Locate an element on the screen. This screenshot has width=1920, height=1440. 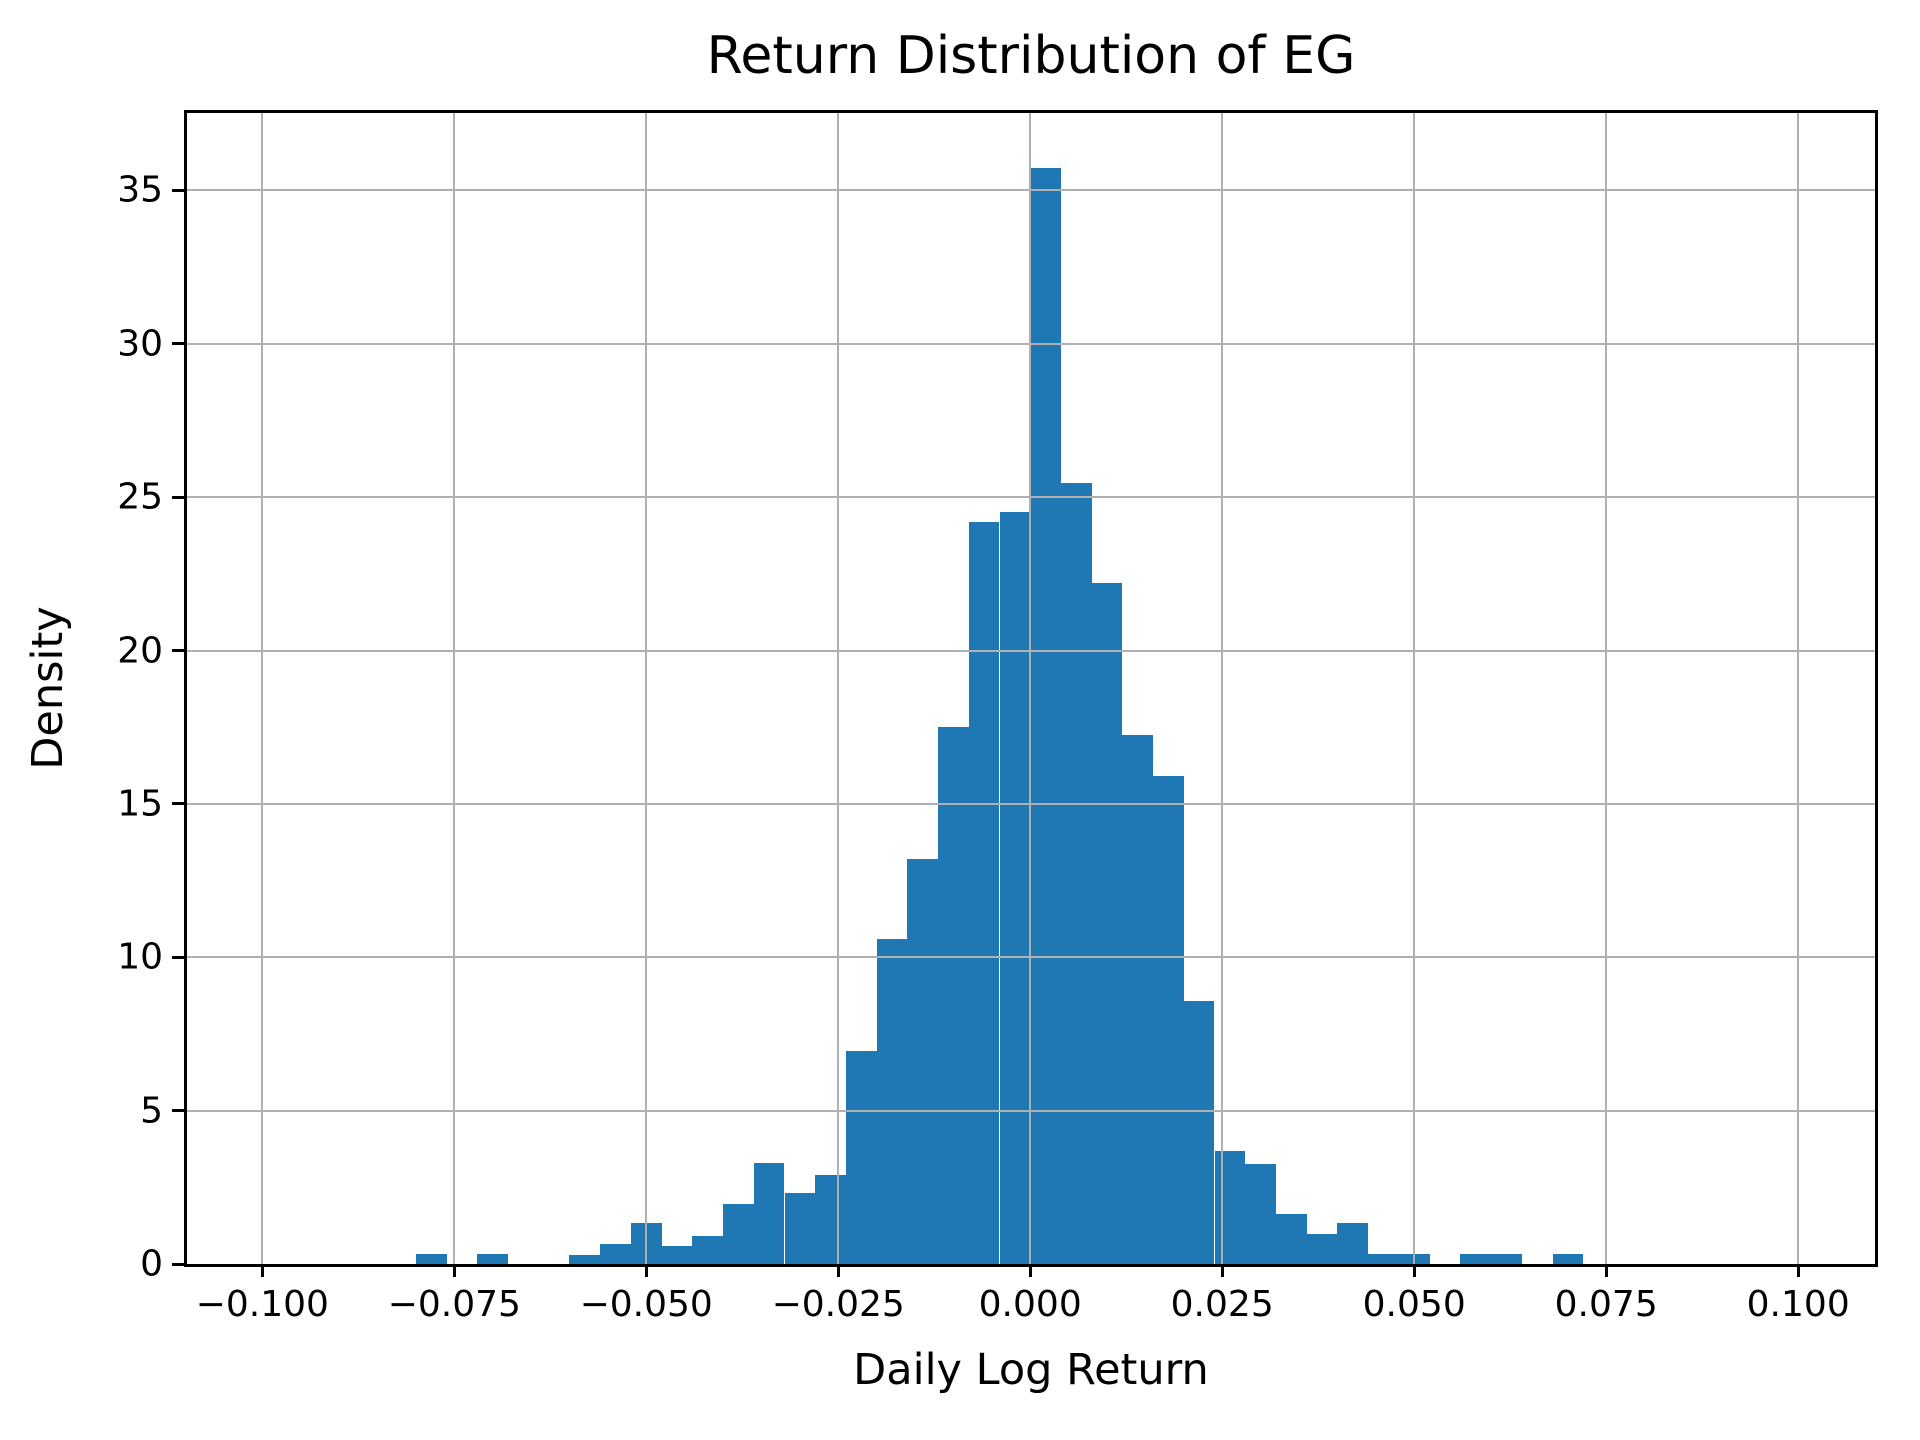
x-axis-label: Daily Log Return is located at coordinates (1031, 1370).